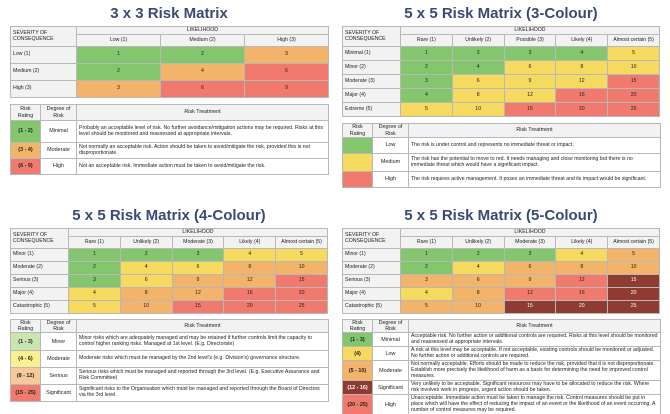 The width and height of the screenshot is (670, 414). Describe the element at coordinates (43, 55) in the screenshot. I see `row-header: Low (1)` at that location.